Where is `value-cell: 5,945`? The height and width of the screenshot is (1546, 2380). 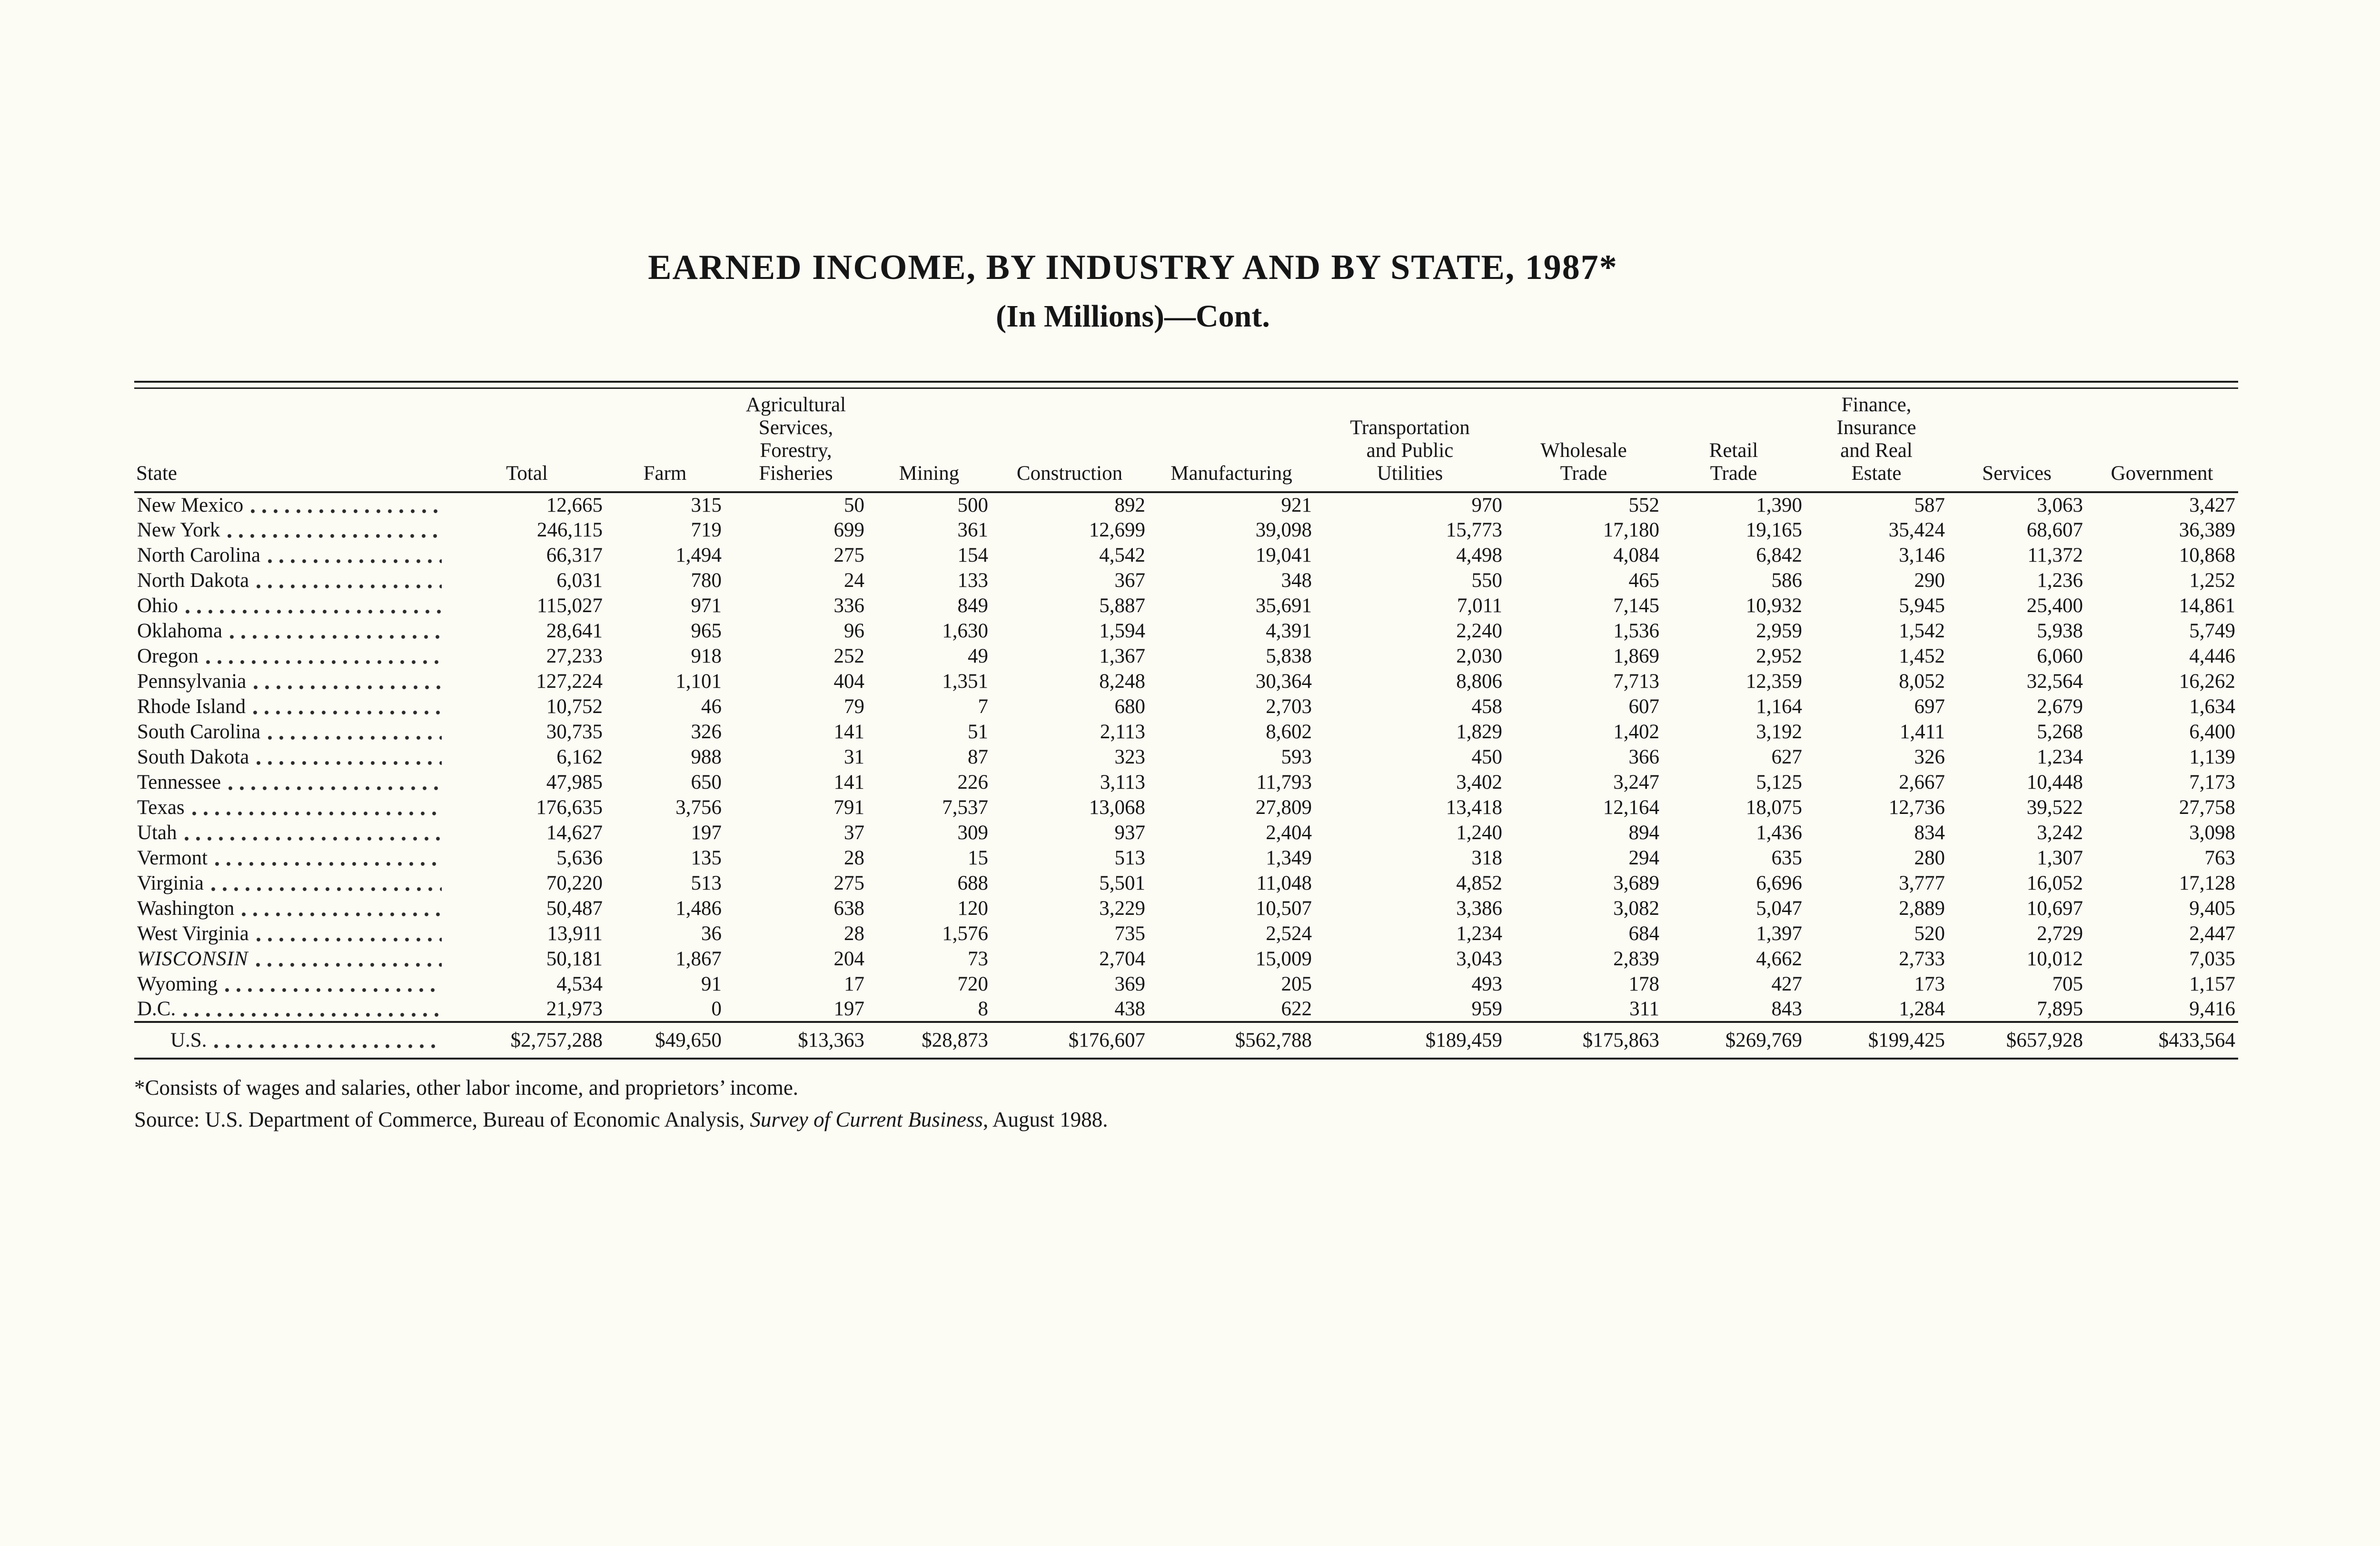 value-cell: 5,945 is located at coordinates (1922, 605).